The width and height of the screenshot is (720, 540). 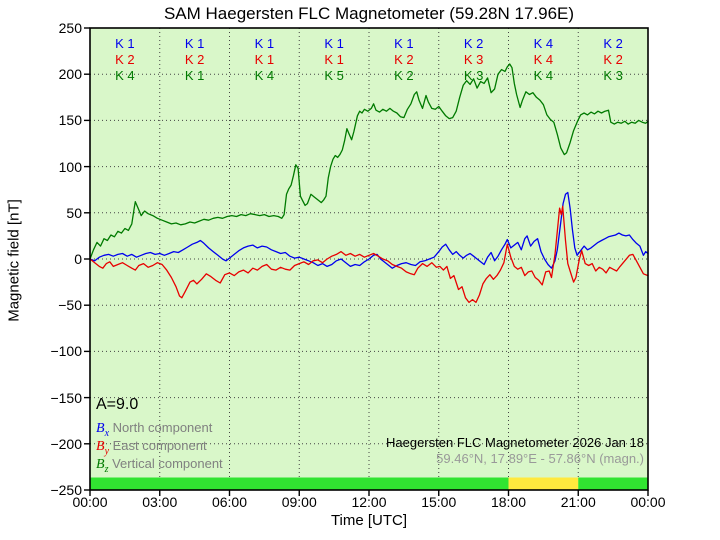 I want to click on k-index-by-seg5: K 2, so click(x=404, y=59).